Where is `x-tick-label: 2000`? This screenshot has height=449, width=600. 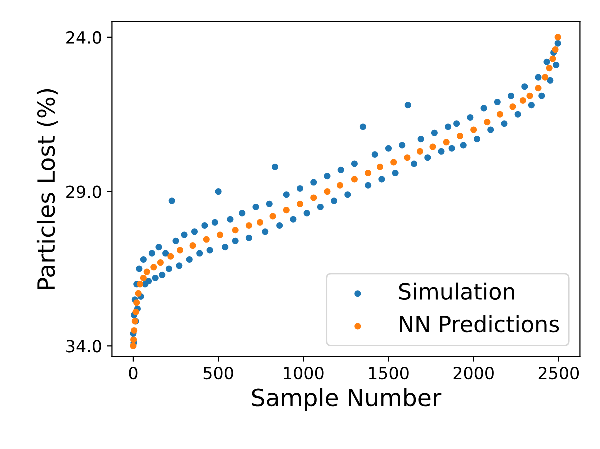 x-tick-label: 2000 is located at coordinates (474, 373).